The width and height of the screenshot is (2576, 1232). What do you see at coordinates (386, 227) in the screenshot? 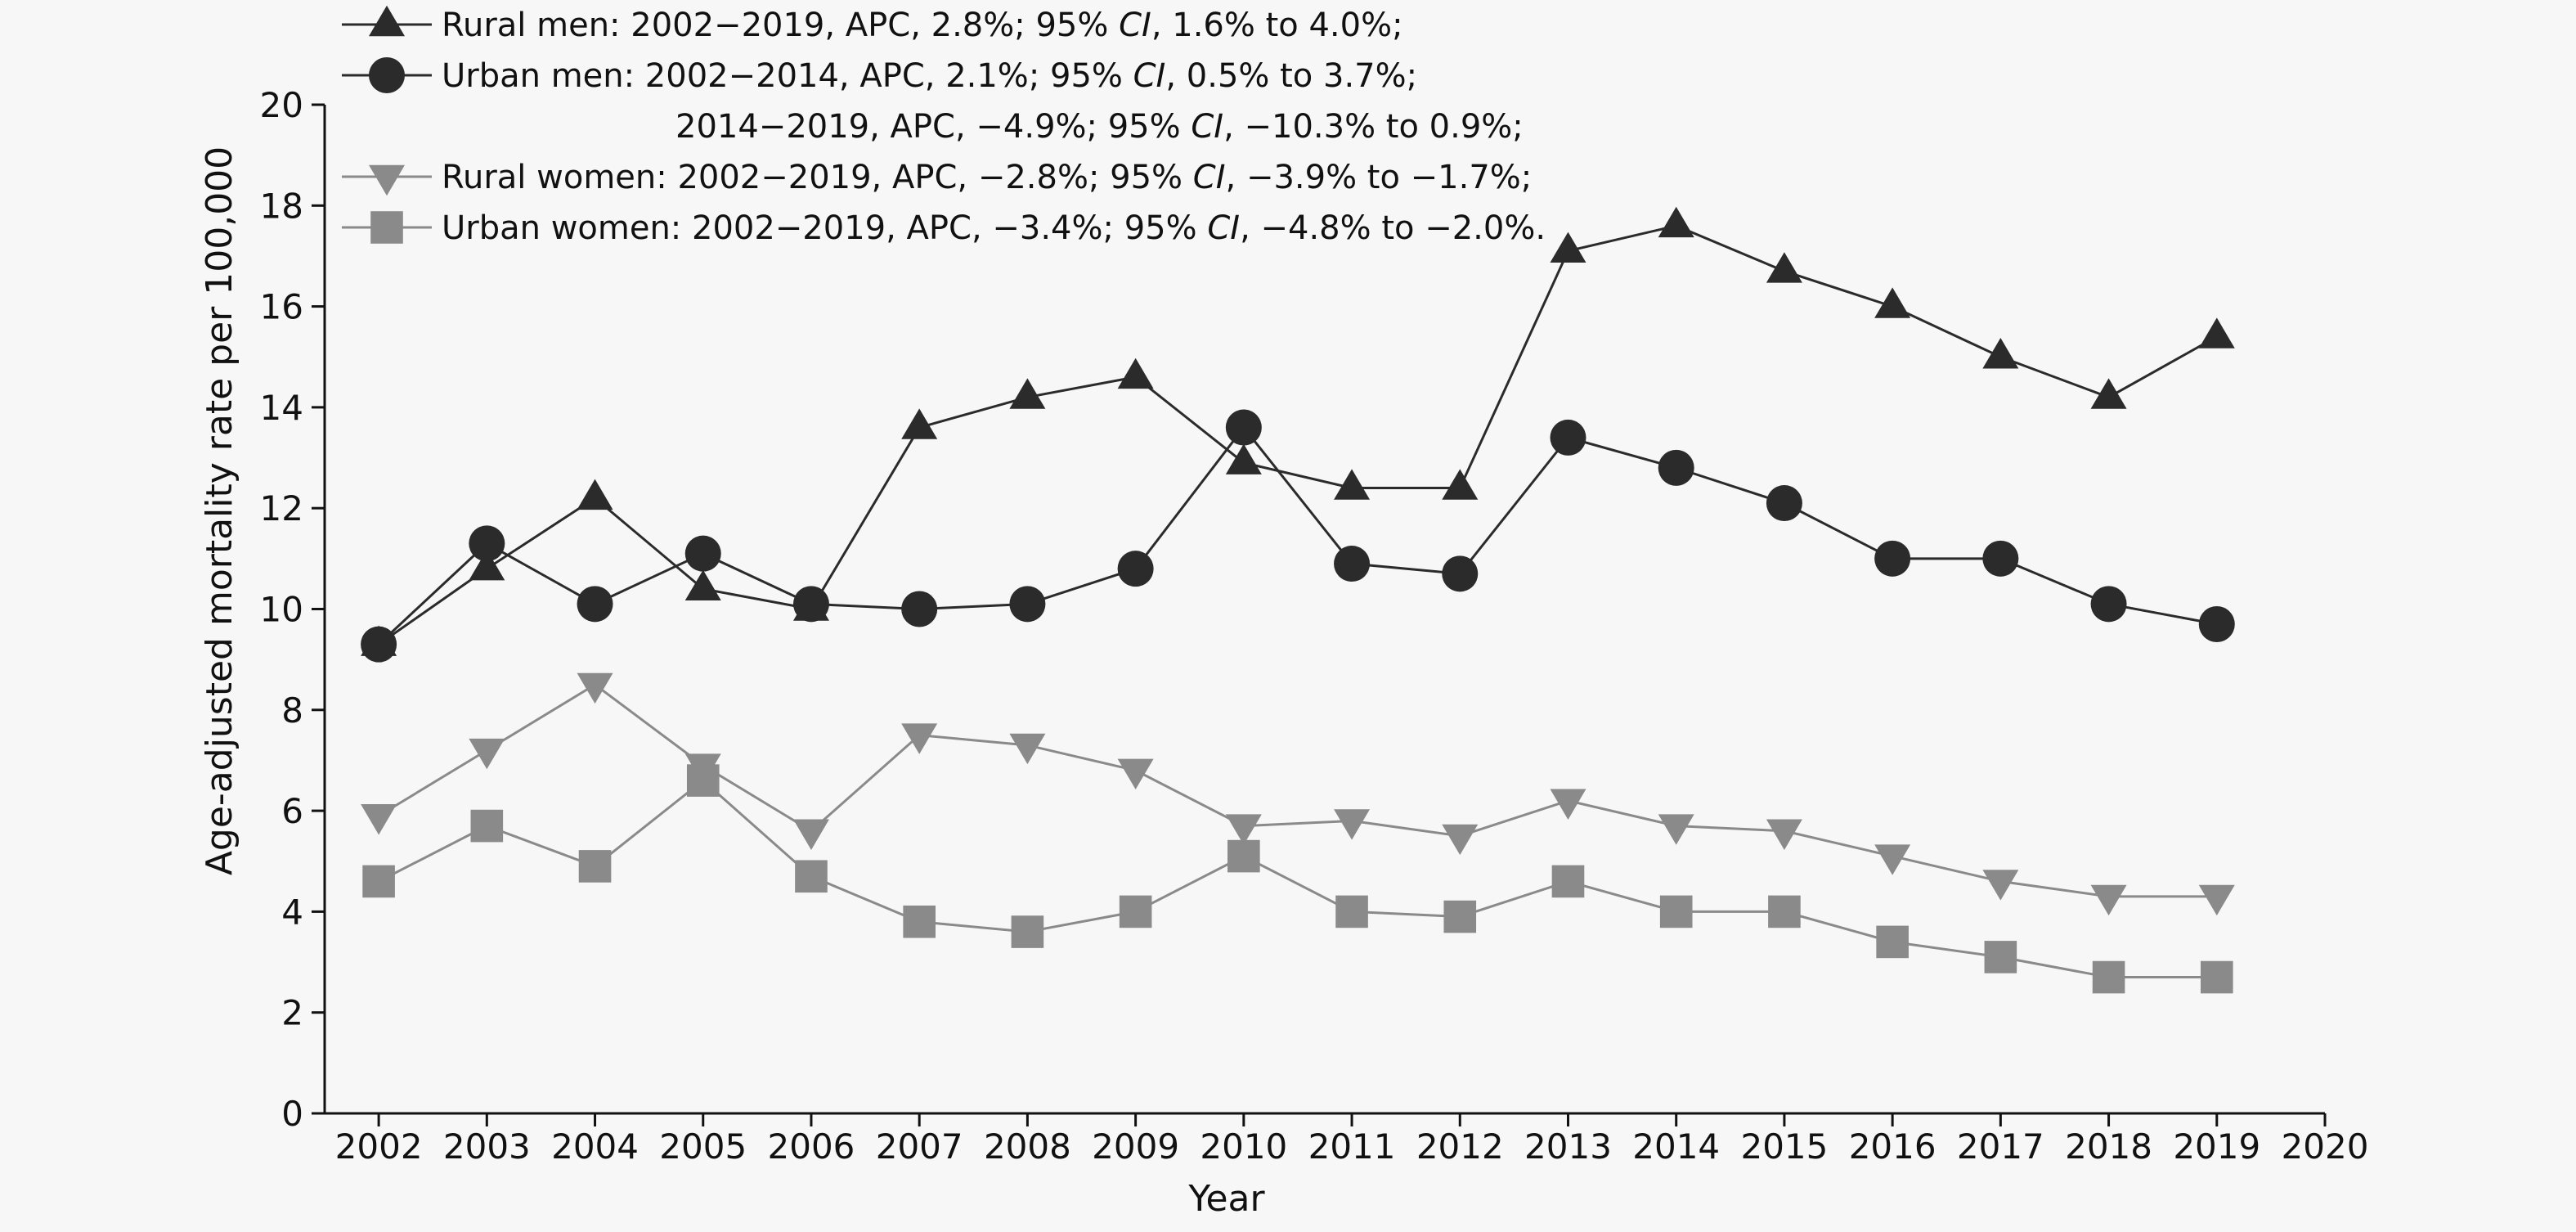
I see `legend-marker-urban-women` at bounding box center [386, 227].